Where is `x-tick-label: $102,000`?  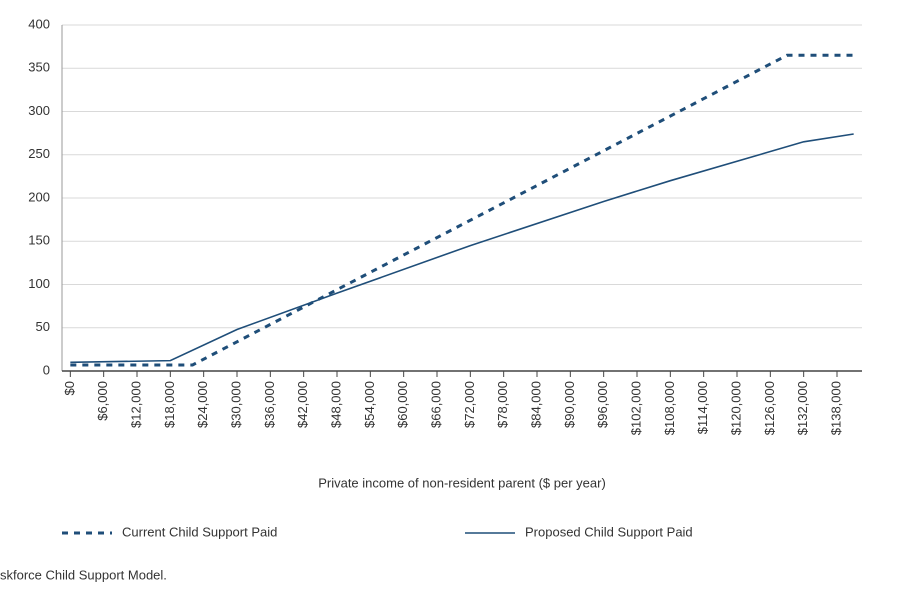
x-tick-label: $102,000 is located at coordinates (635, 408).